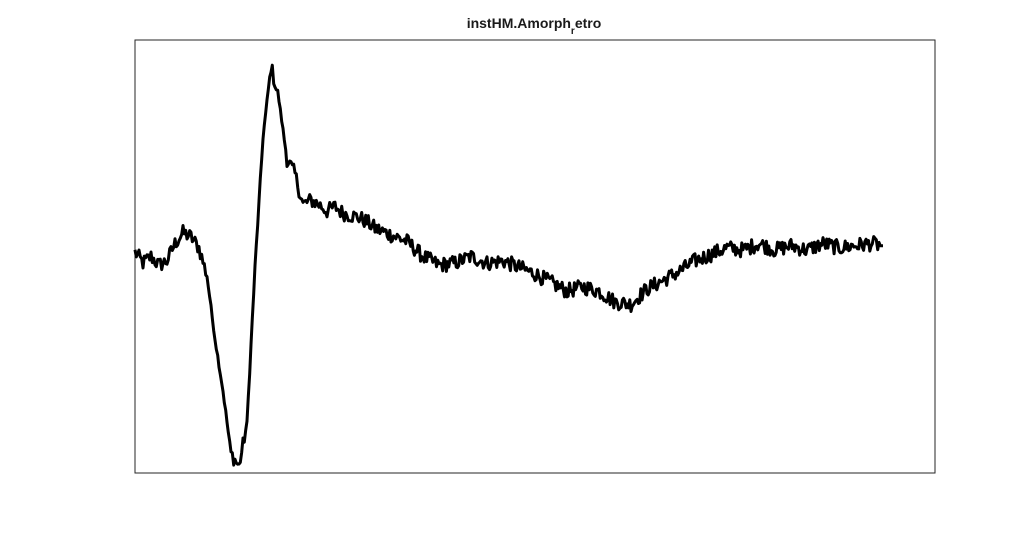 Image resolution: width=1034 pixels, height=534 pixels. What do you see at coordinates (588, 23) in the screenshot?
I see `chart-title-suffix: etro` at bounding box center [588, 23].